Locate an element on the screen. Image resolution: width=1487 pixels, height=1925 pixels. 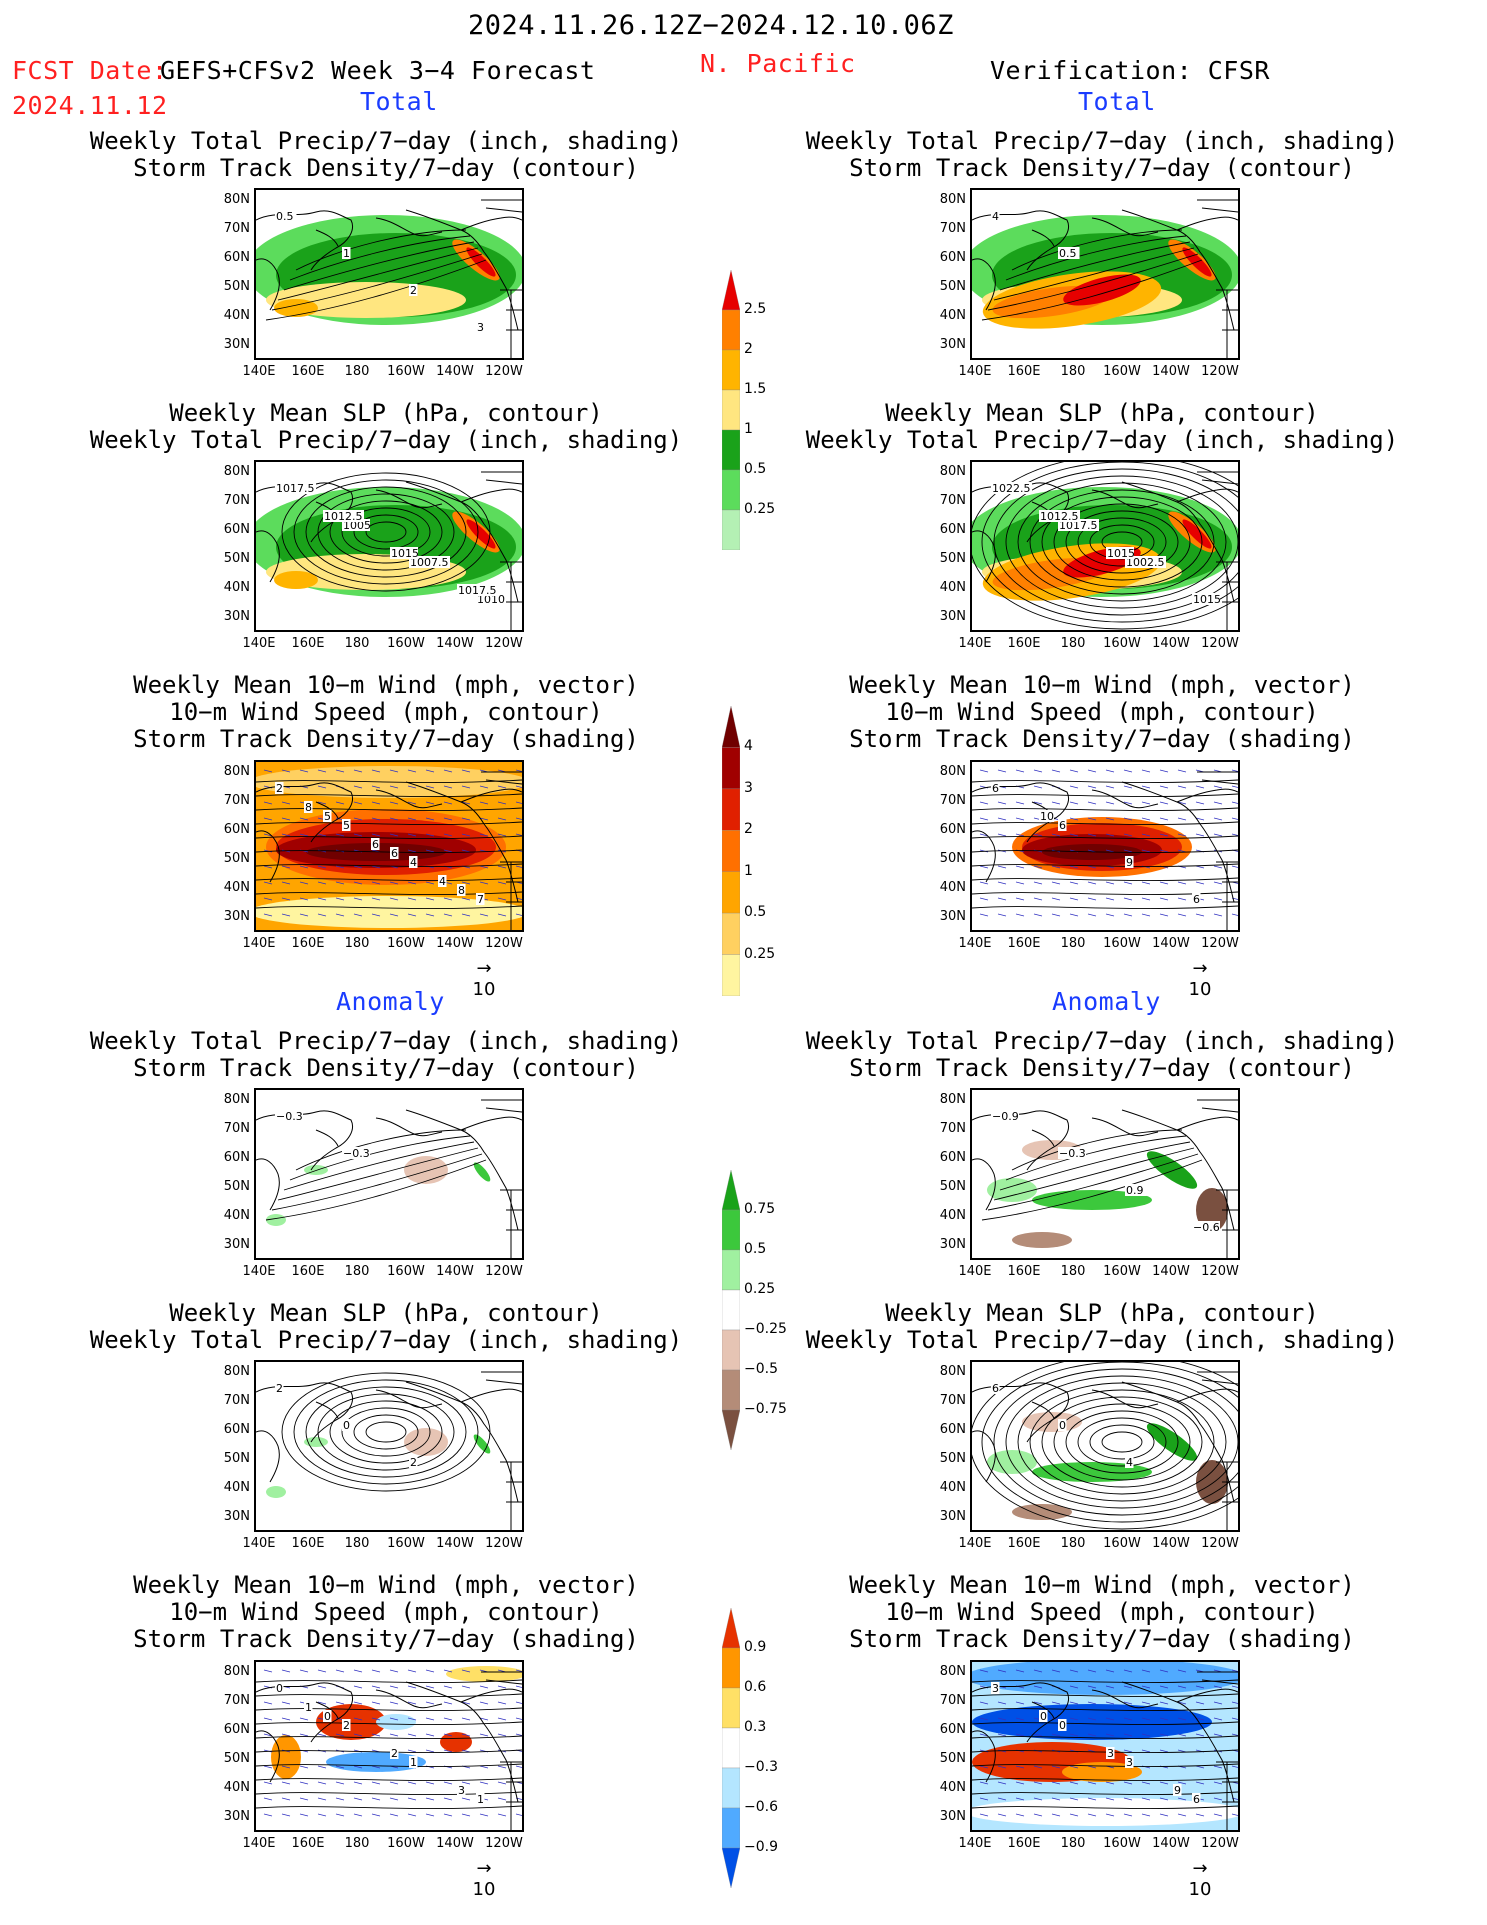
contour-label: 2 is located at coordinates (413, 290).